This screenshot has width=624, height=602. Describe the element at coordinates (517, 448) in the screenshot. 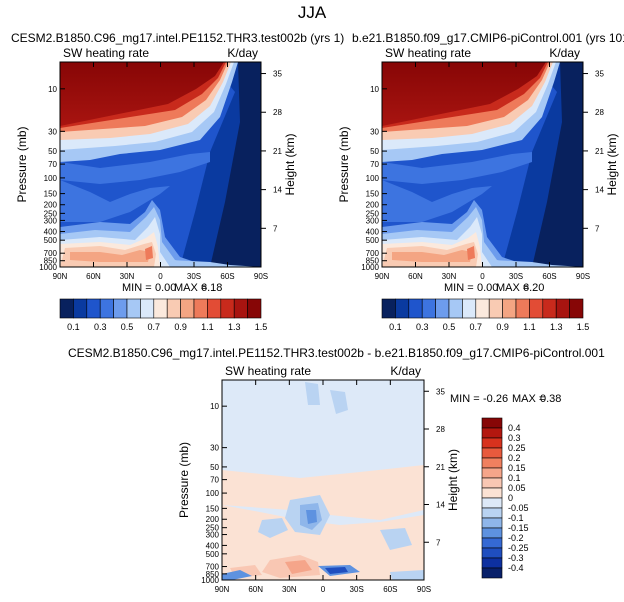

I see `colorbar-diff-label: 0.25` at that location.